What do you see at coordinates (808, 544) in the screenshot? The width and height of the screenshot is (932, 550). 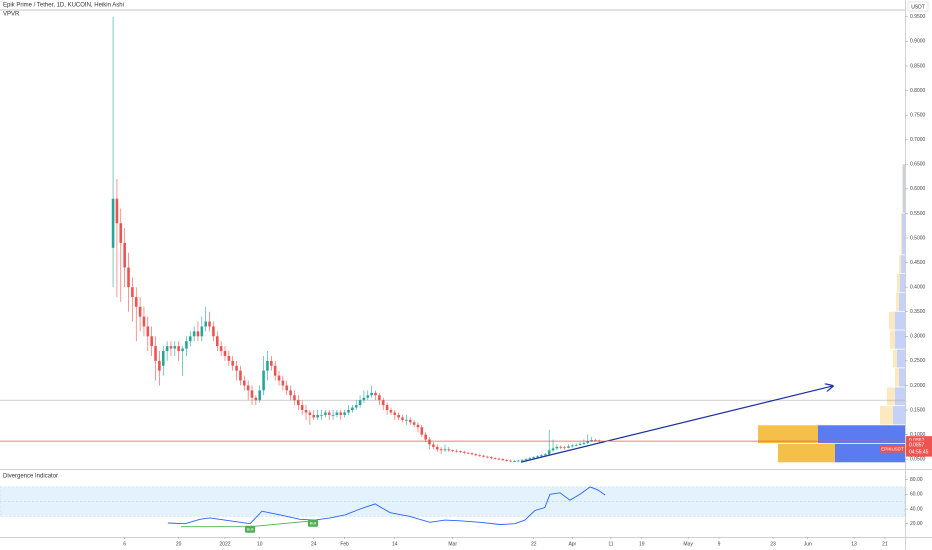 I see `x-tick-label: Jun` at bounding box center [808, 544].